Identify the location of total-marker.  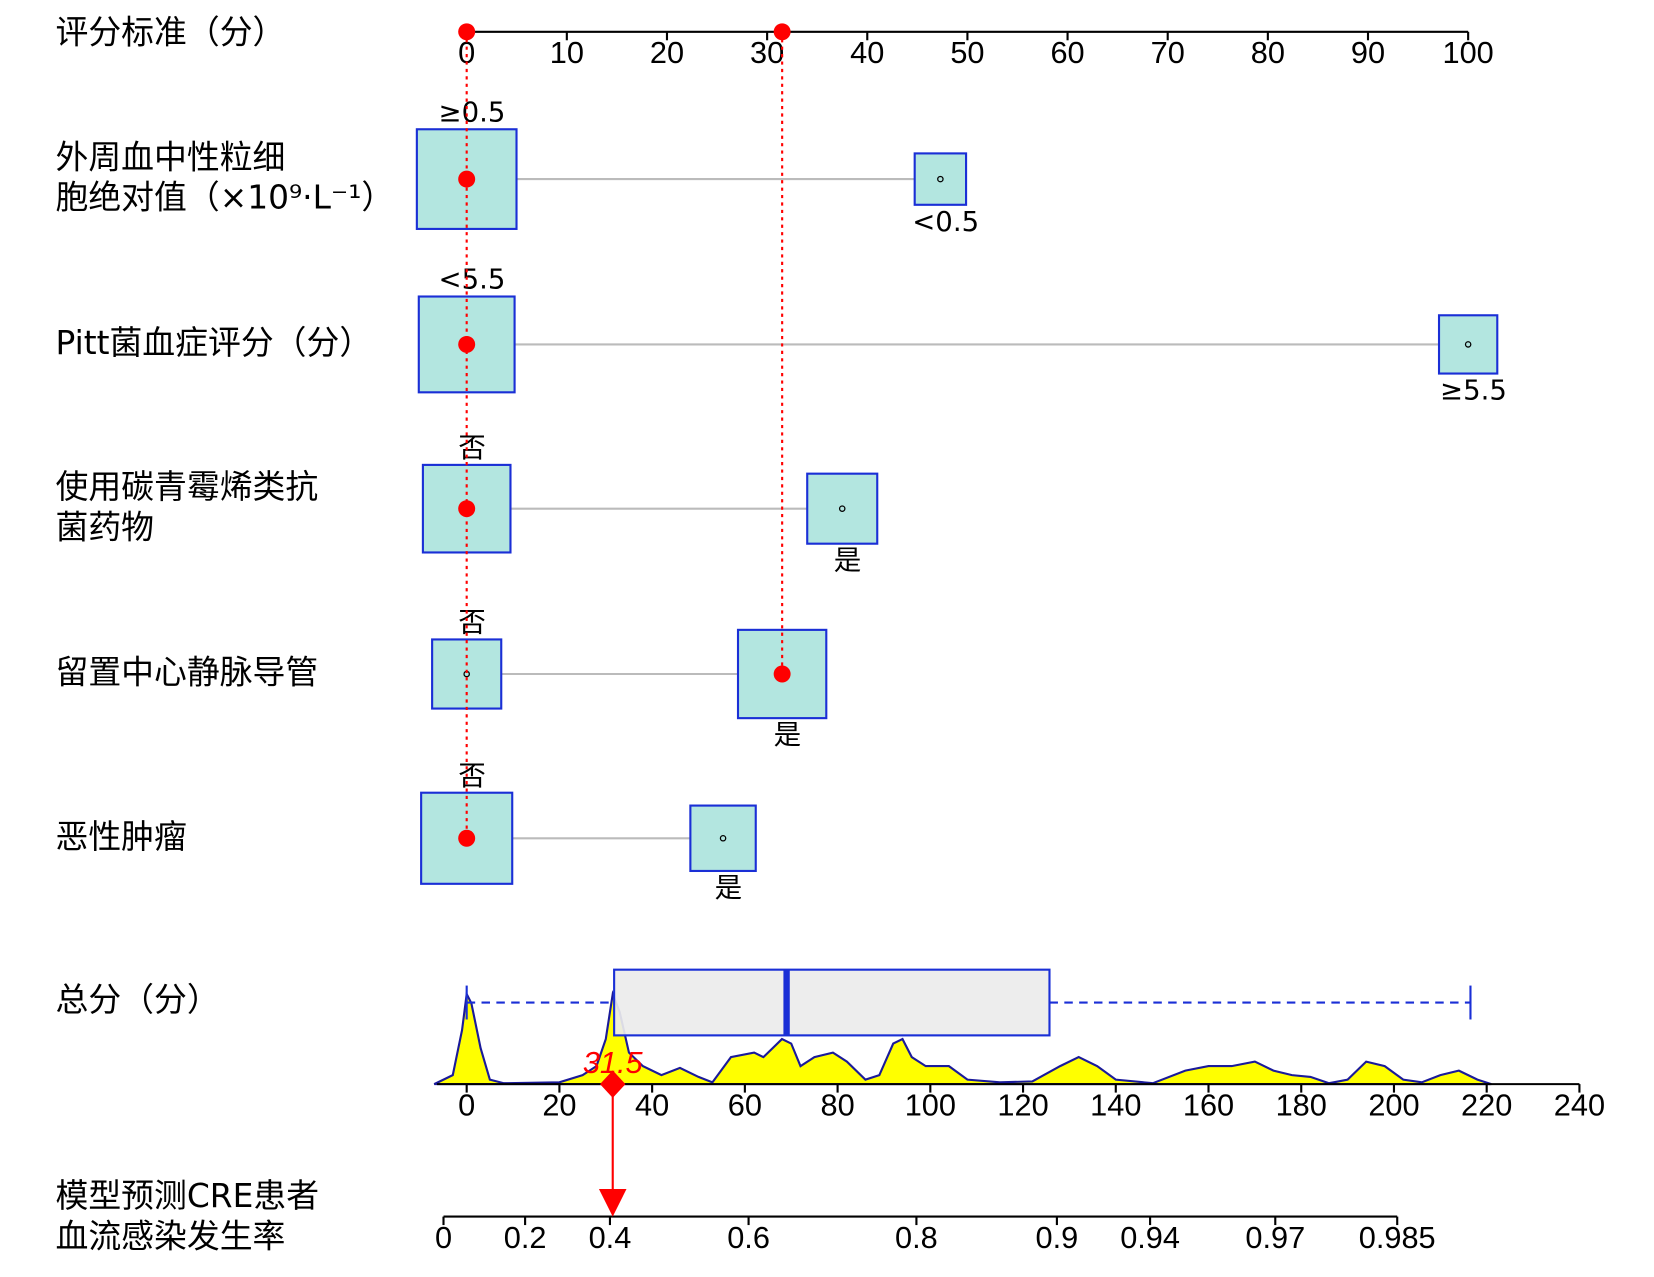
(613, 1084).